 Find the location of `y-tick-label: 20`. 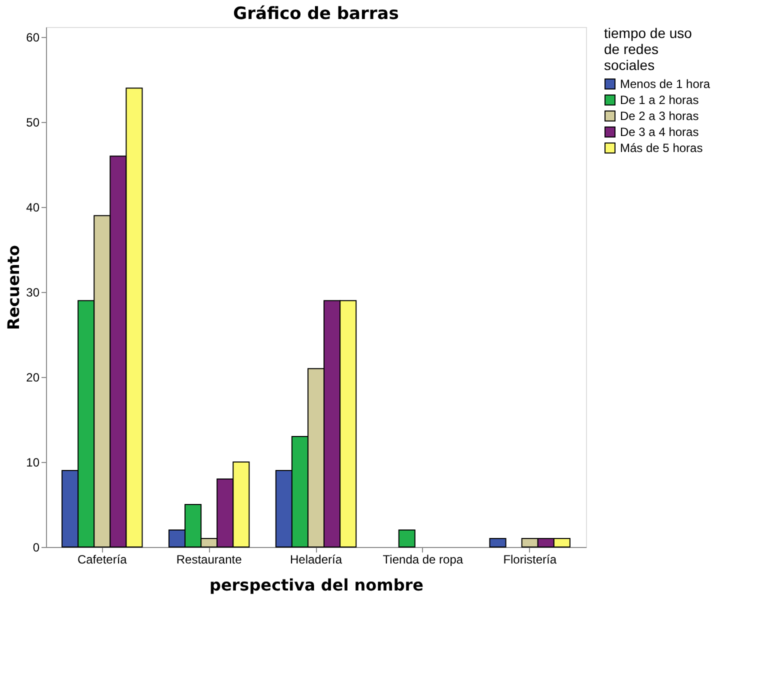

y-tick-label: 20 is located at coordinates (33, 377).